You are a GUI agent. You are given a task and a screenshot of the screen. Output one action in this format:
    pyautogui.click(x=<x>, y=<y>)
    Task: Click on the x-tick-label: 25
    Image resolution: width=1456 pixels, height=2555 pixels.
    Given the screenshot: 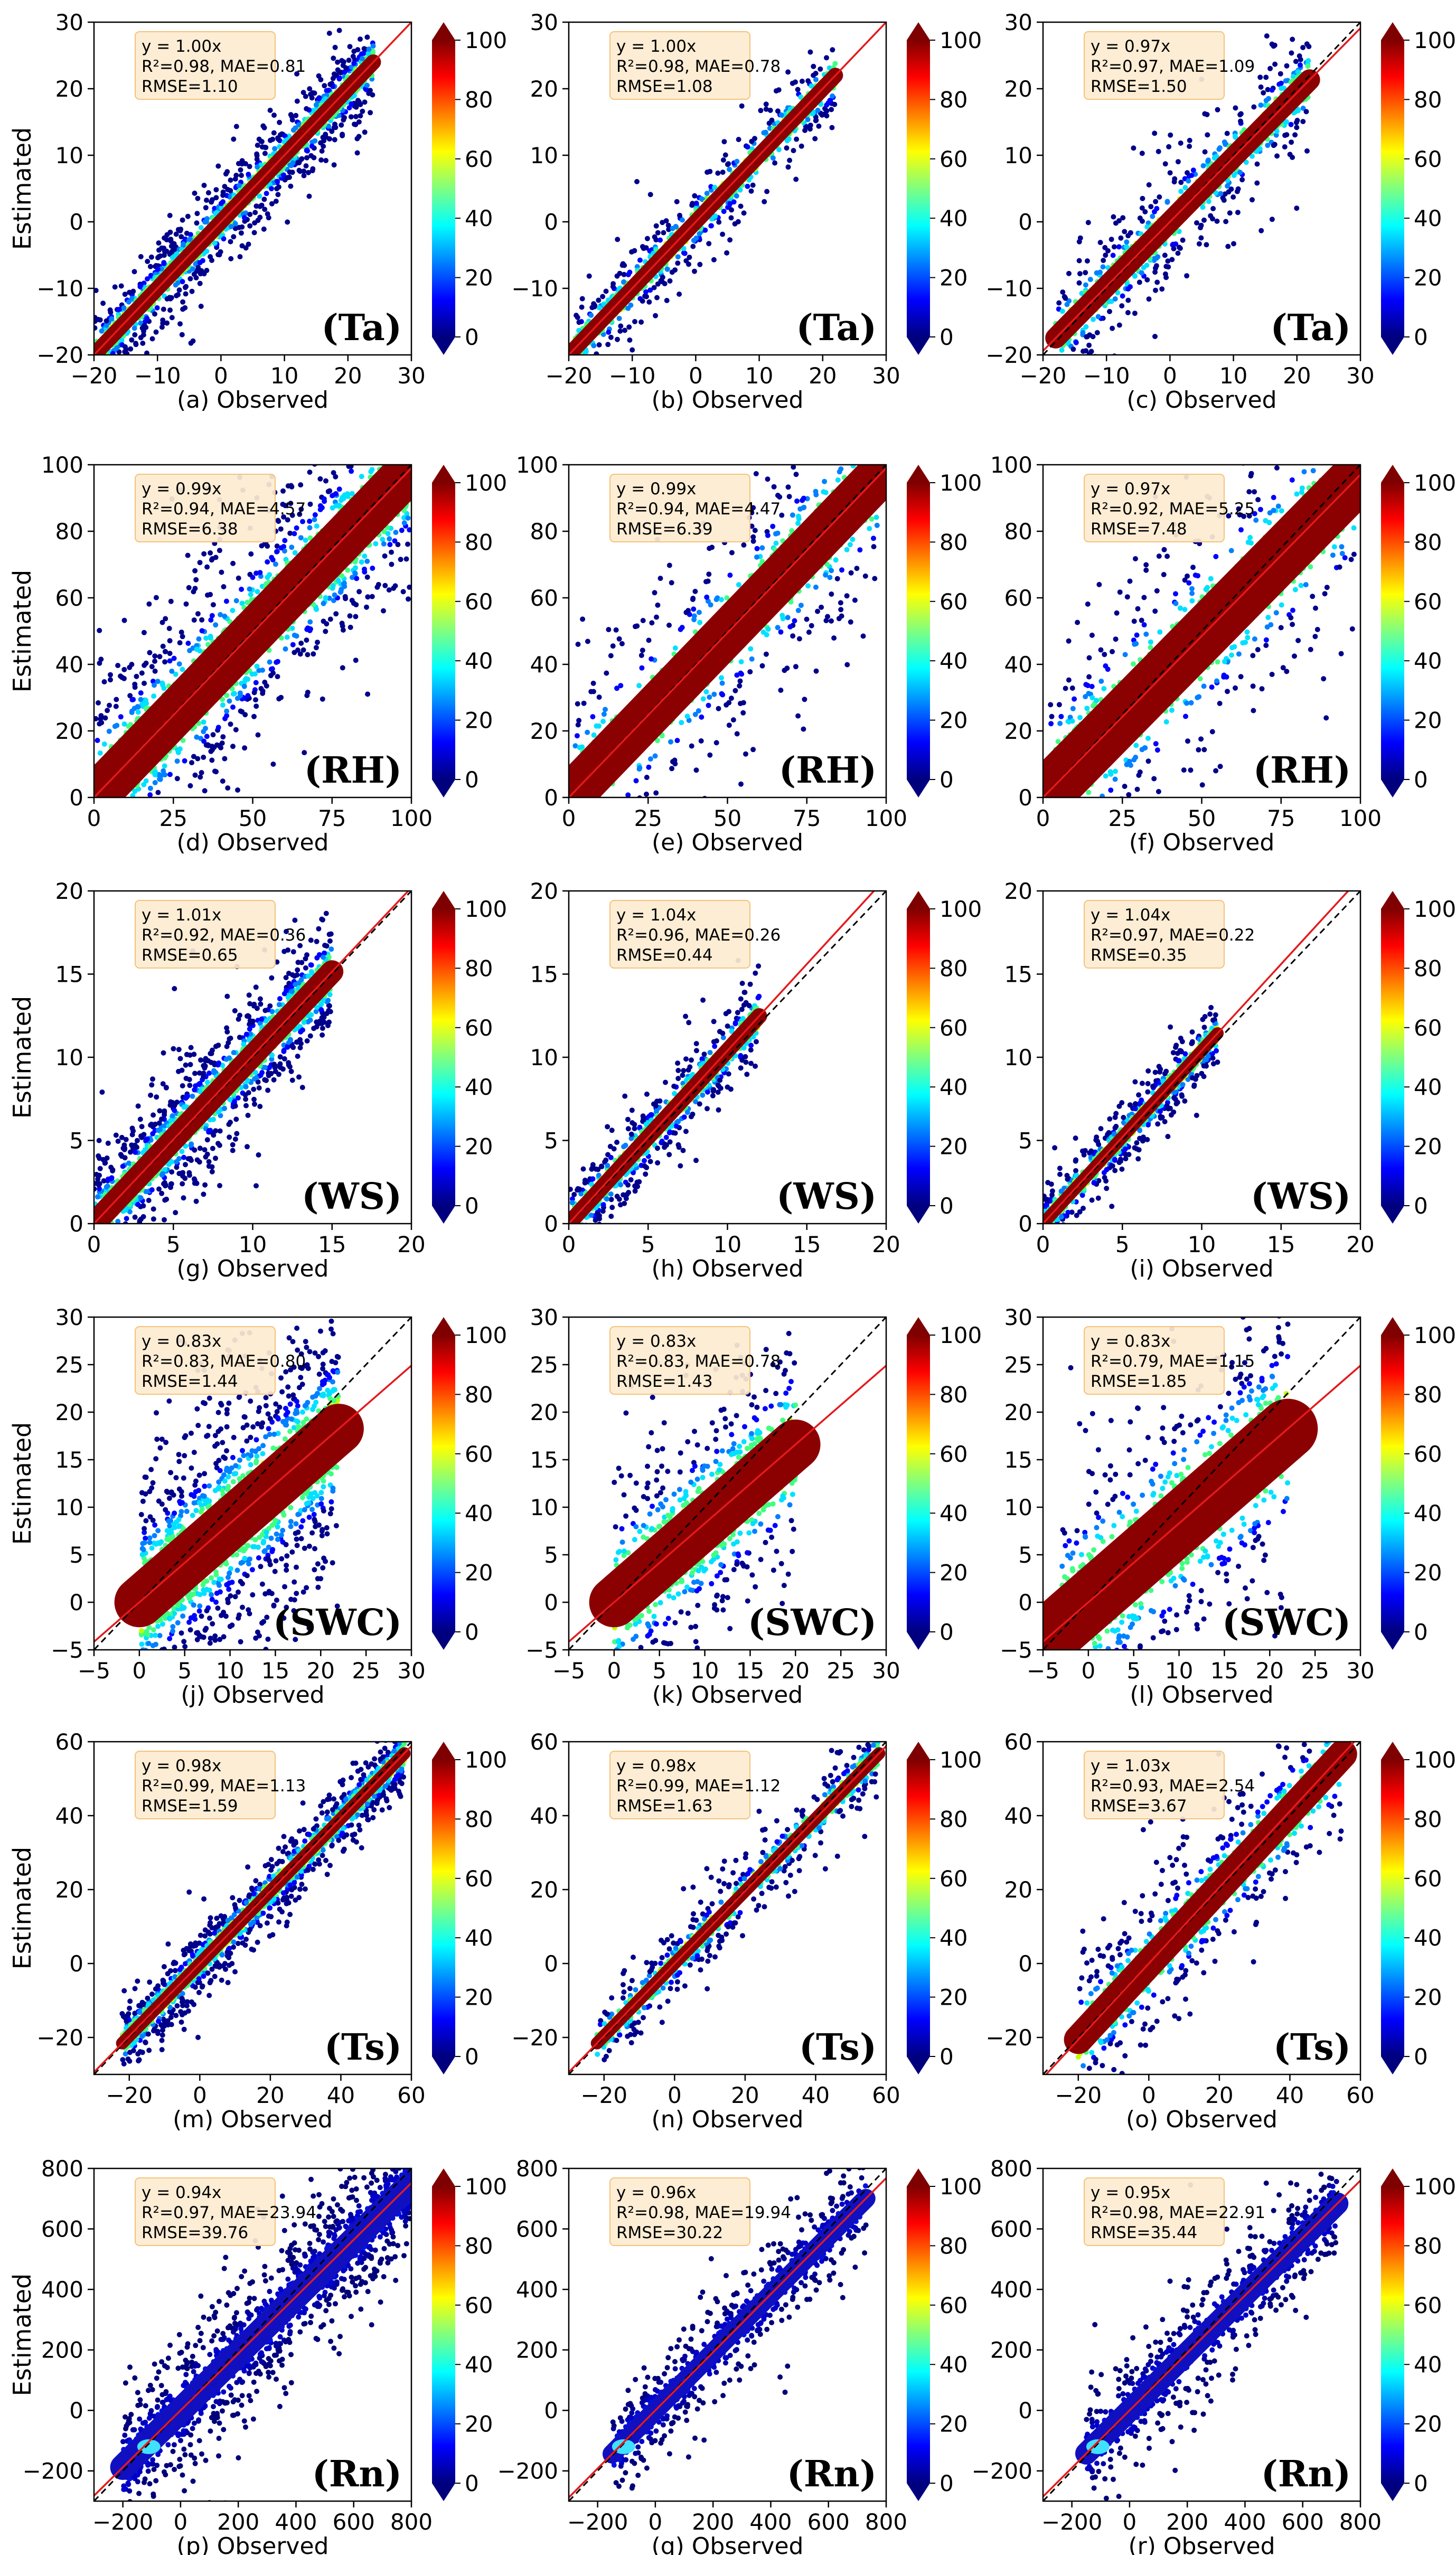 What is the action you would take?
    pyautogui.click(x=173, y=818)
    